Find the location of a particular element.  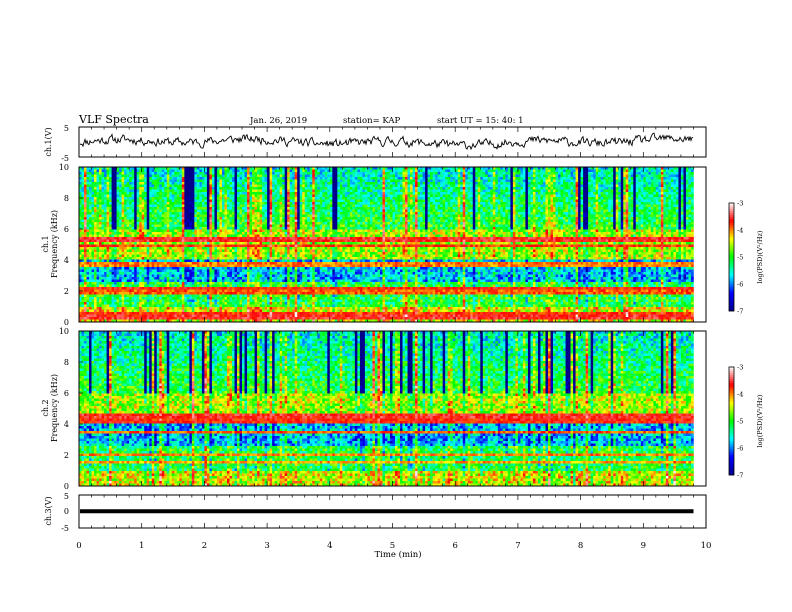

ch2-channel-label: ch.2 is located at coordinates (45, 407).